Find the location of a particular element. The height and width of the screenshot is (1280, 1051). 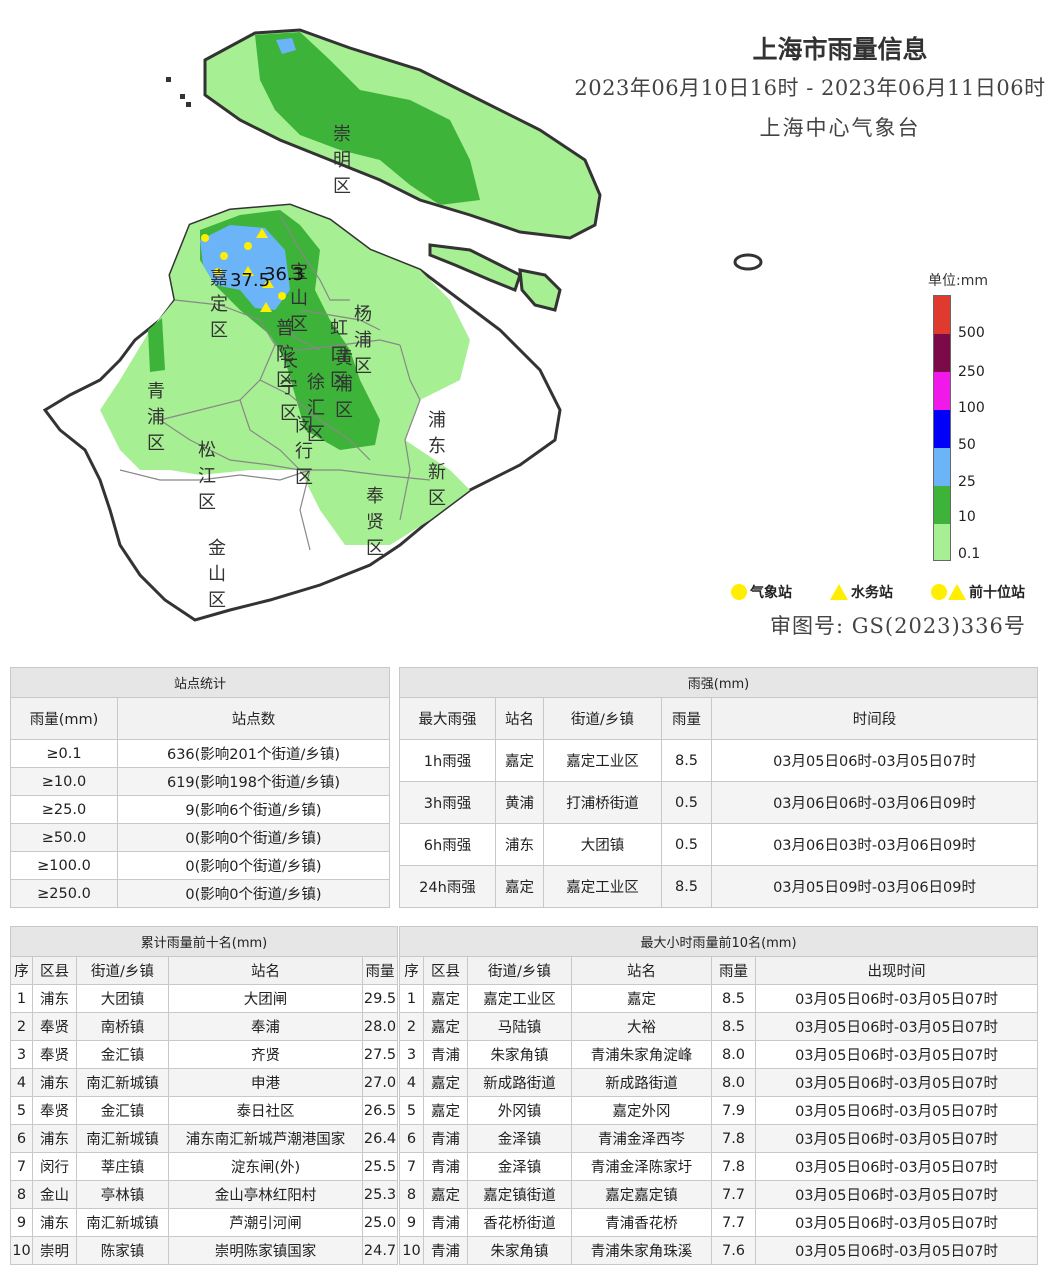

district-label-jinshan: 金山区 is located at coordinates (217, 574).